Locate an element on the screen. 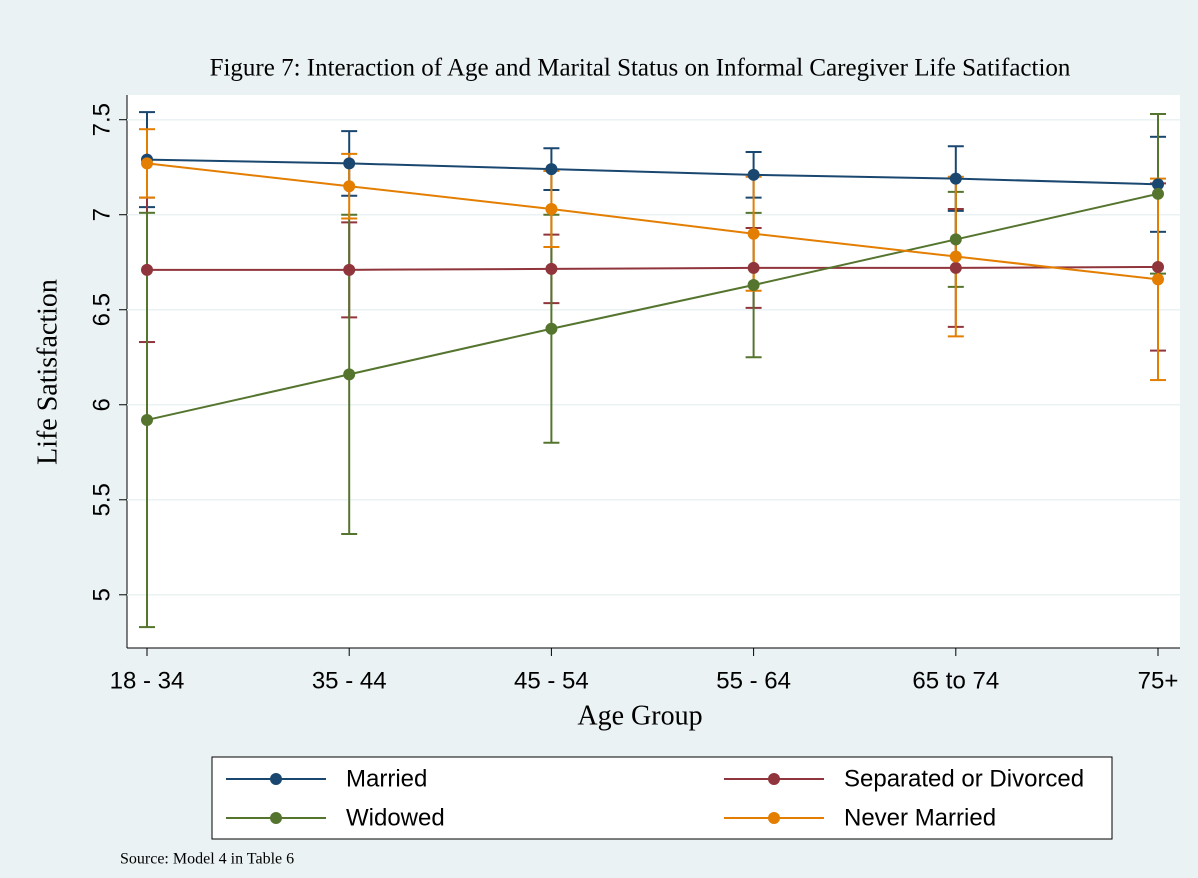  y-axis-title: Life Satisfaction is located at coordinates (47, 372).